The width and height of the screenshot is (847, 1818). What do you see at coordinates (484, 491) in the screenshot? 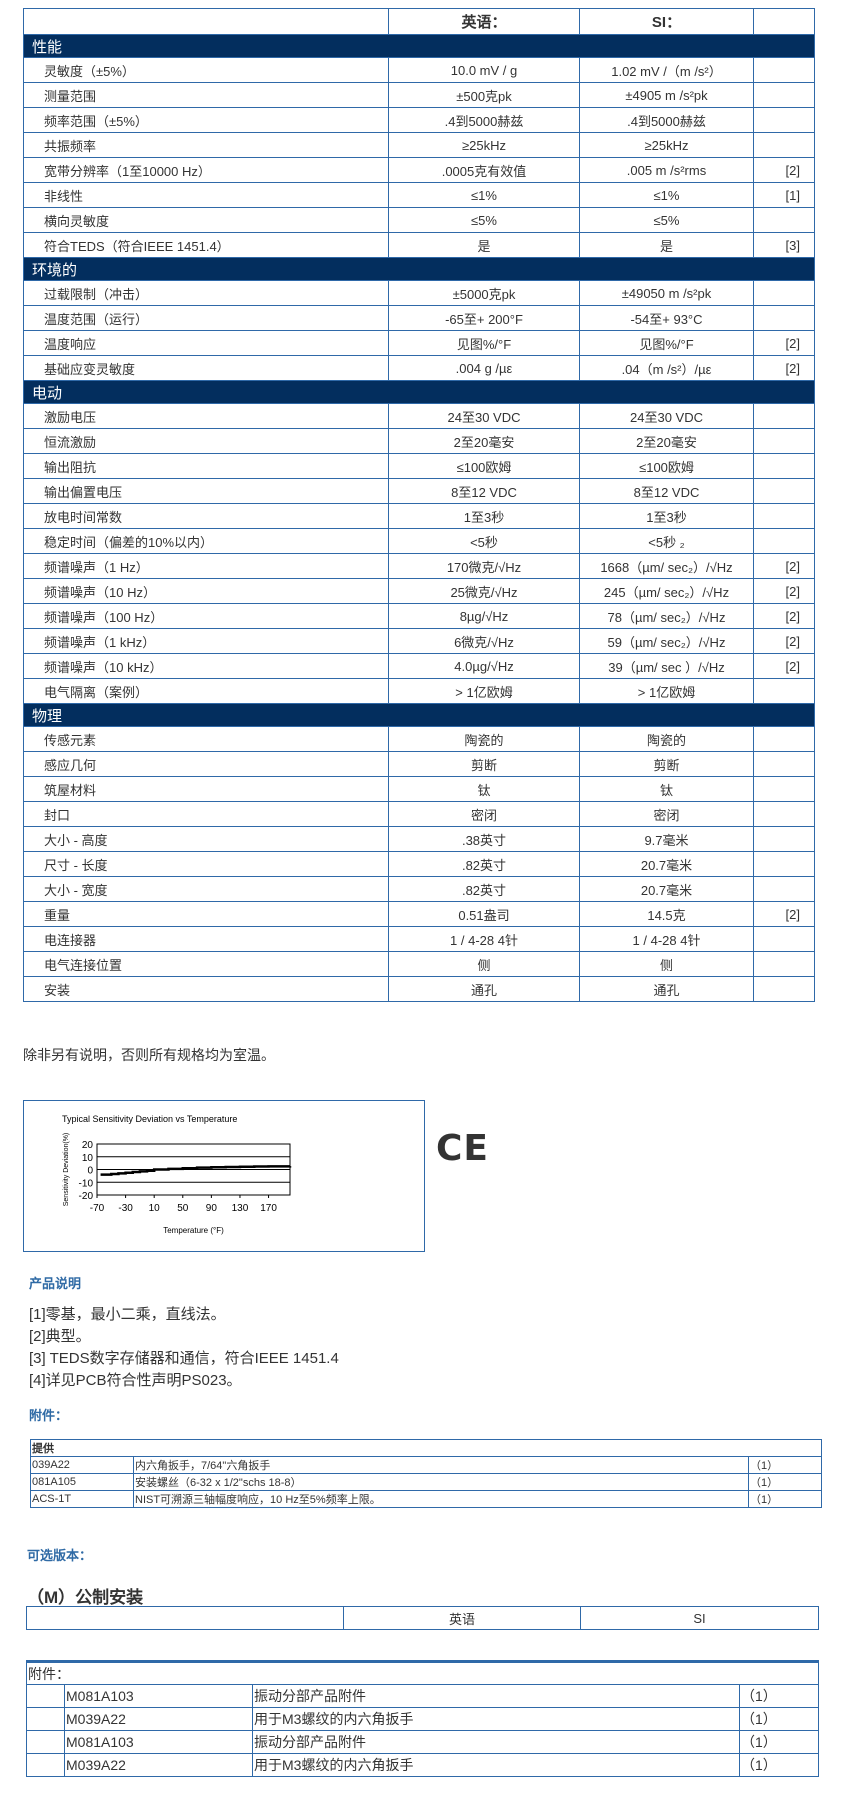
I see `spec-english: 8至12 VDC` at bounding box center [484, 491].